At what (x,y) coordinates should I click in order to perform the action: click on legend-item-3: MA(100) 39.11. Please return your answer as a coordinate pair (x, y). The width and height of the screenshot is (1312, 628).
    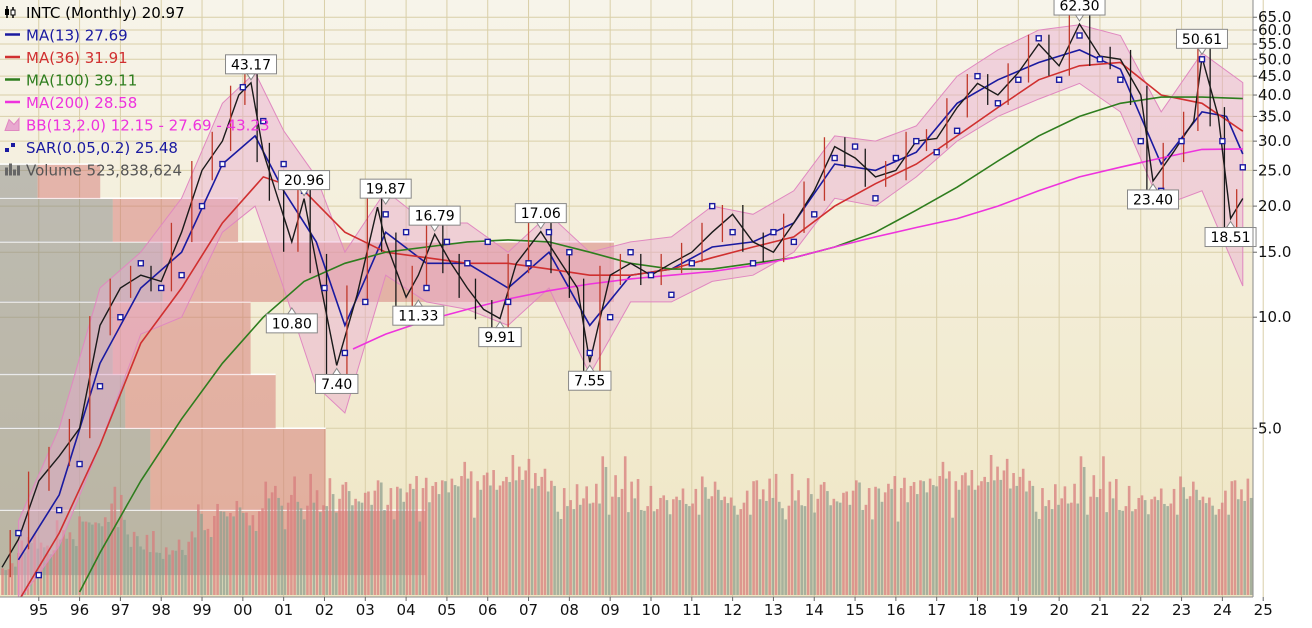
    Looking at the image, I should click on (71, 81).